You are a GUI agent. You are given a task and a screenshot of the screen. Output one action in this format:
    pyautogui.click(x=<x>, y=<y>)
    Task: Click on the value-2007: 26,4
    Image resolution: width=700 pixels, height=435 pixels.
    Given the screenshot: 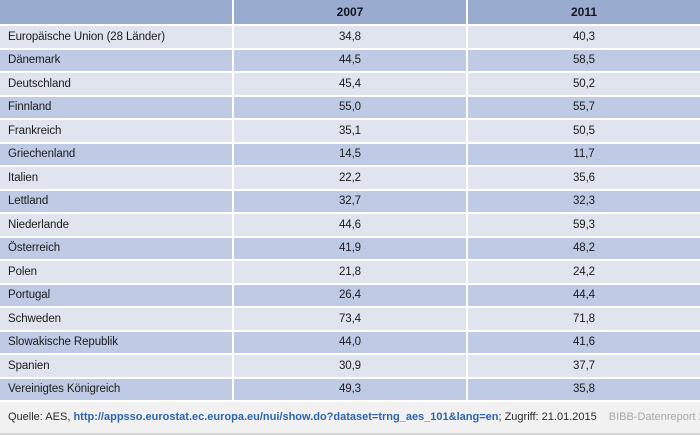 What is the action you would take?
    pyautogui.click(x=350, y=295)
    